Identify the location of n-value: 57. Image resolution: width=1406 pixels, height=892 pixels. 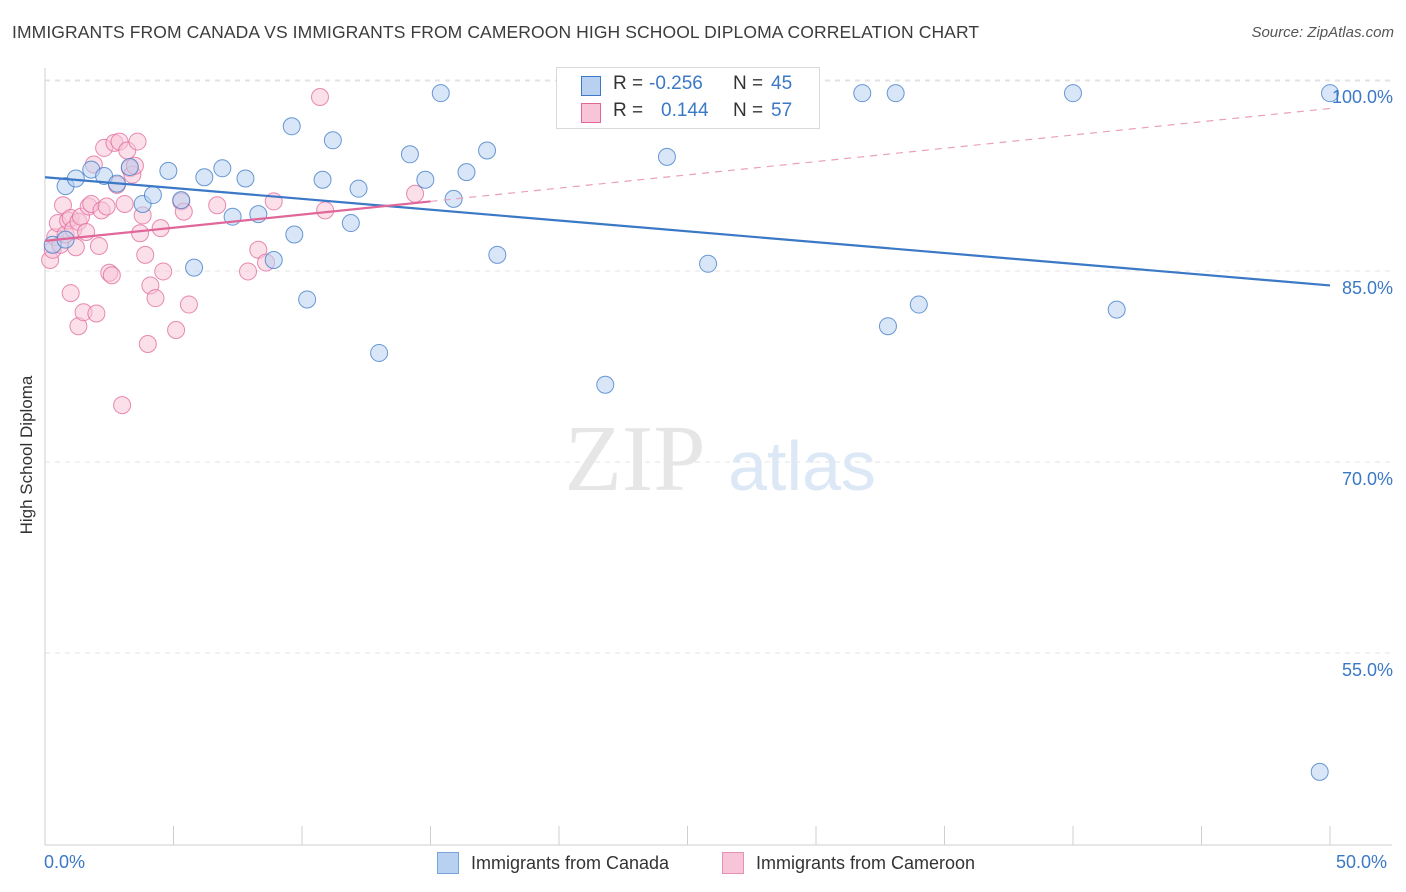
(782, 110).